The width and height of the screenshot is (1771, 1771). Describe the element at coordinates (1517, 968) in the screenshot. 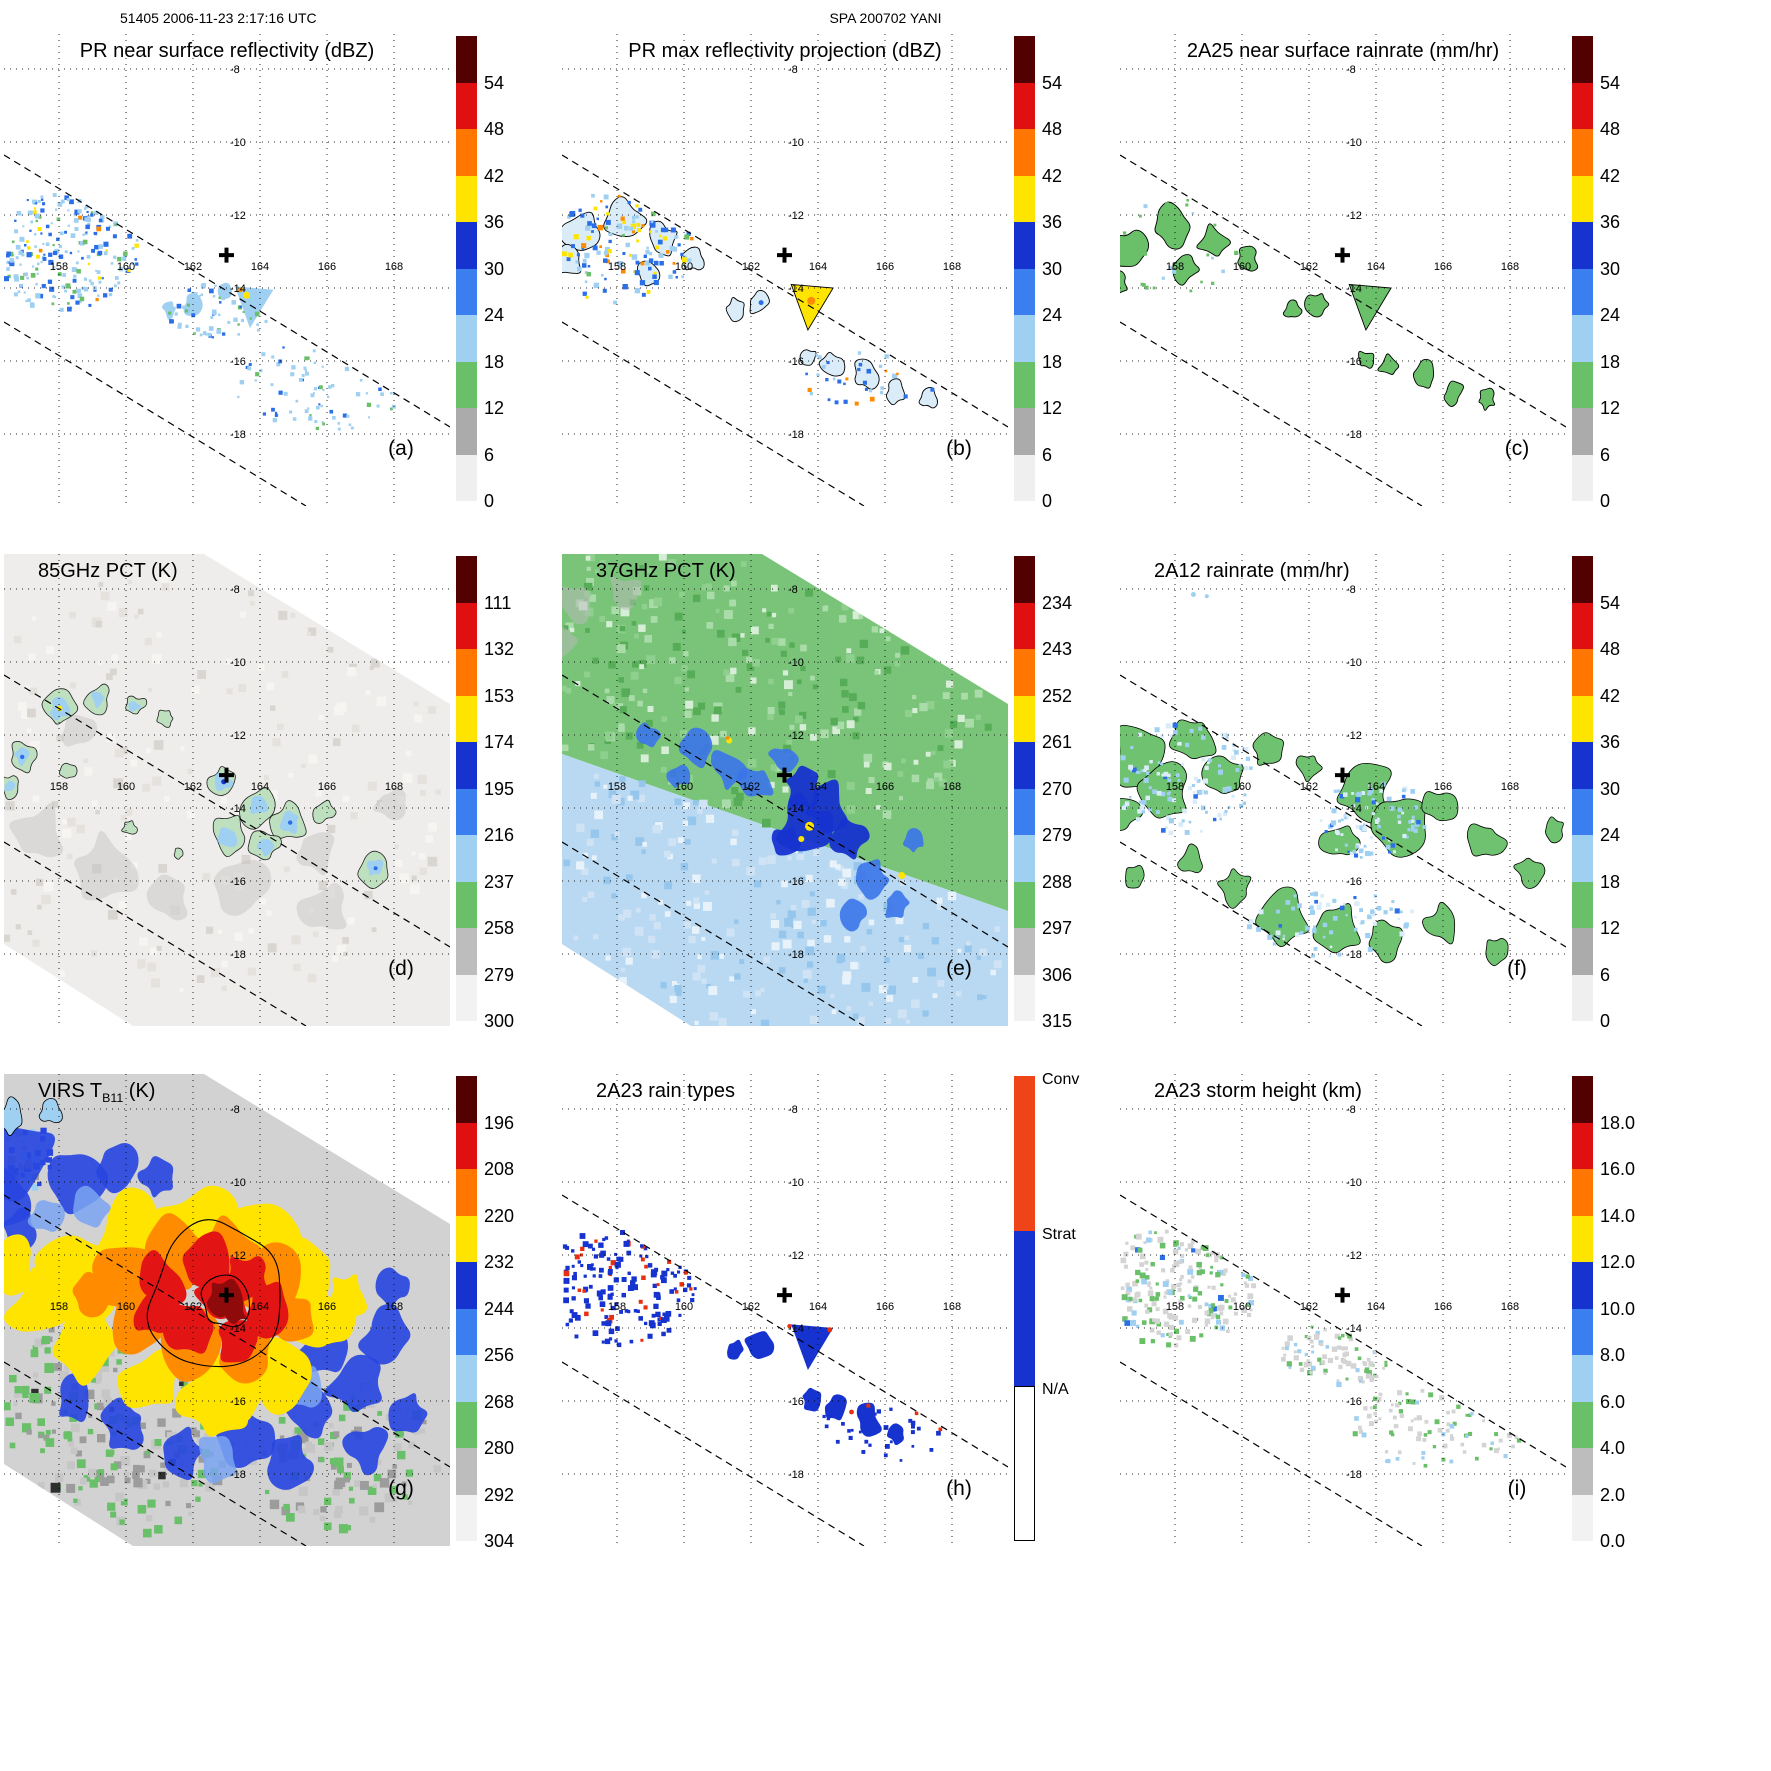

I see `panel-letter: (f)` at that location.